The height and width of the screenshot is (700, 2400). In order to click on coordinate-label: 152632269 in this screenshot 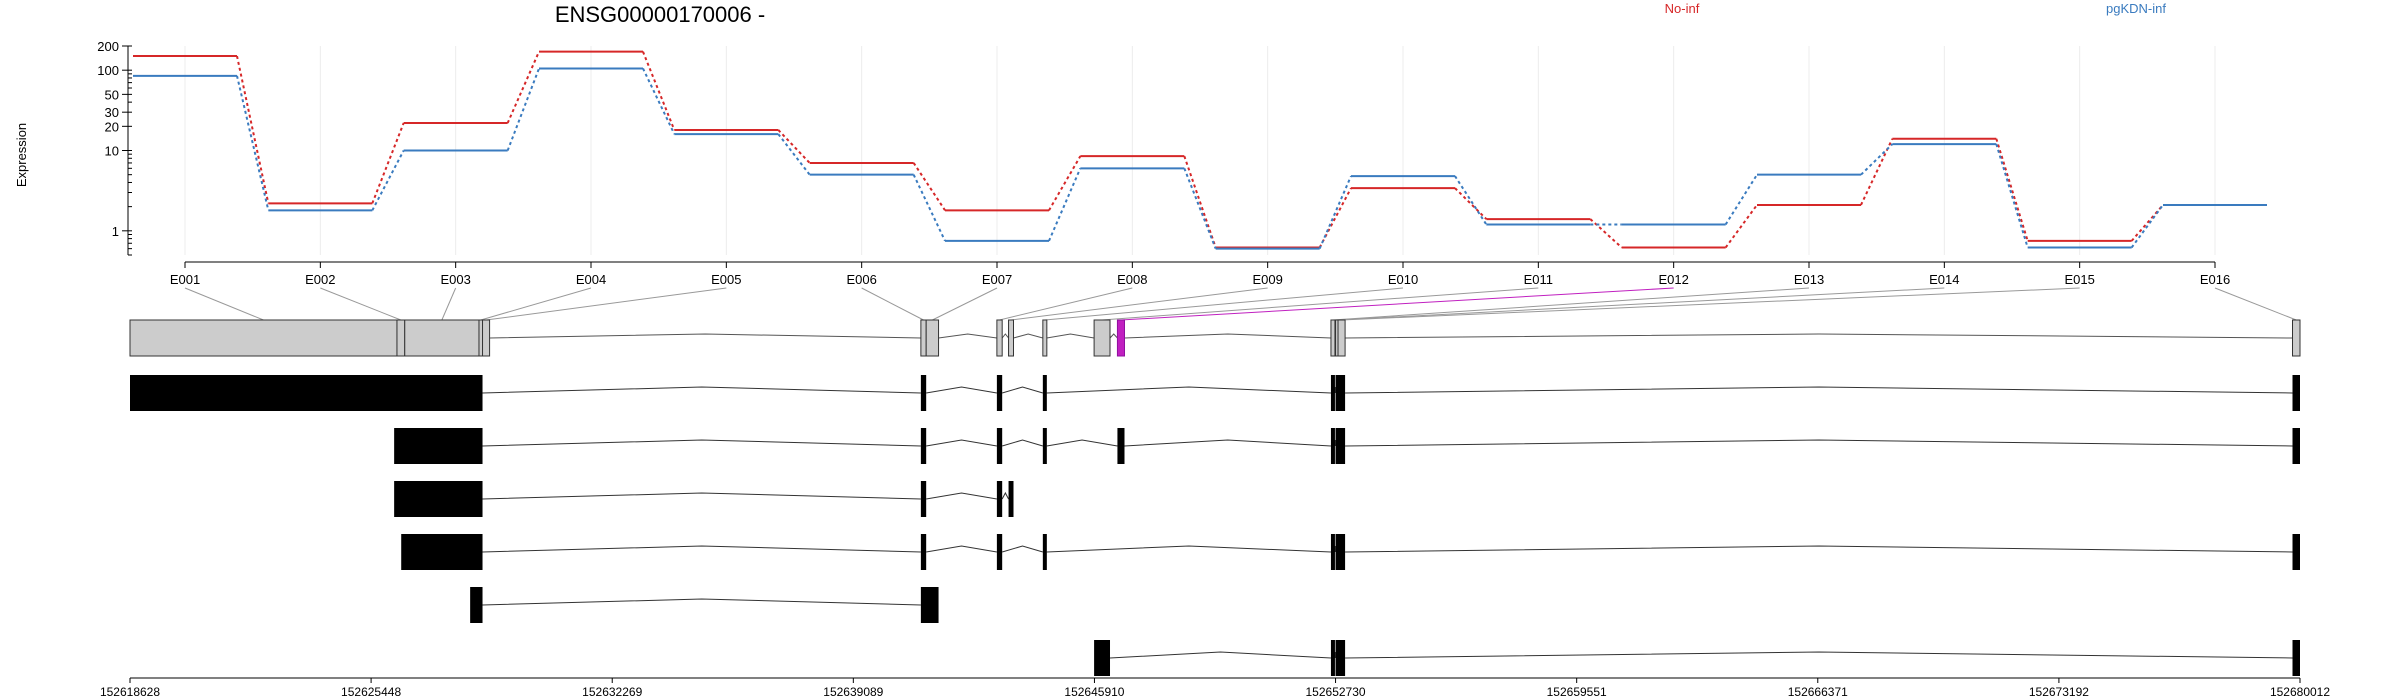, I will do `click(612, 692)`.